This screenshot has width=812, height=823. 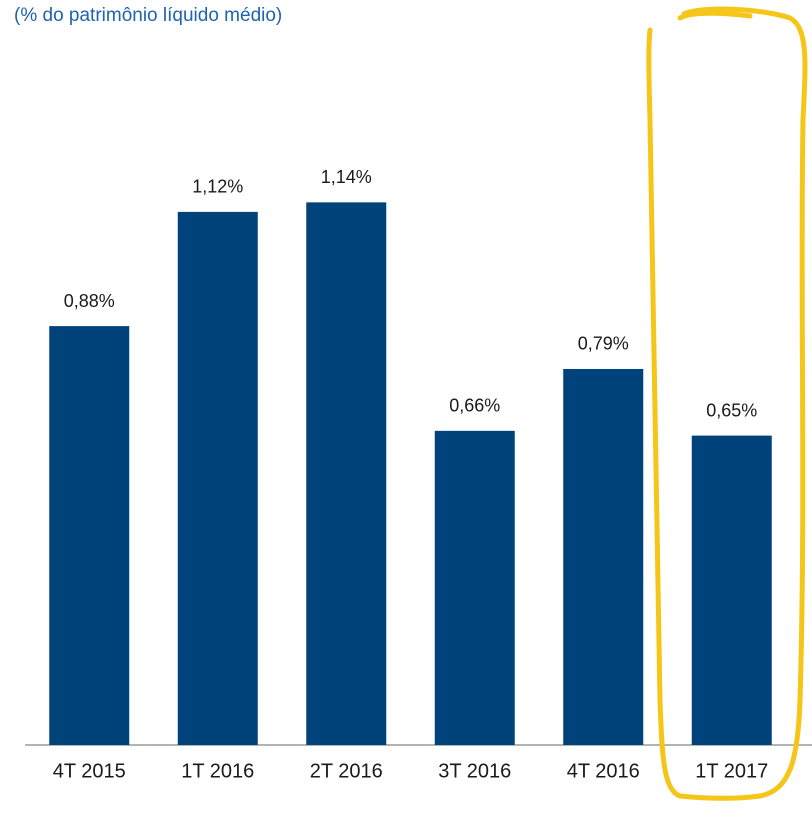 I want to click on x-tick-label: 2T 2016, so click(x=346, y=771).